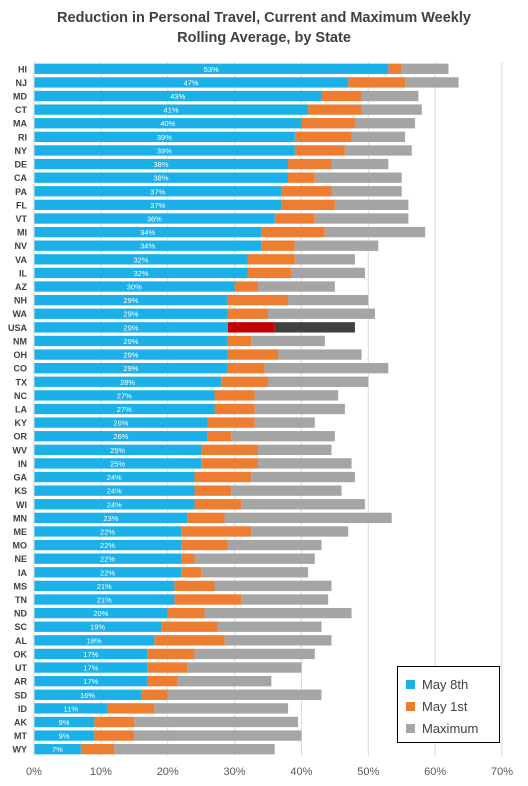 The width and height of the screenshot is (528, 786). I want to click on legend-label-may1: May 1st, so click(445, 706).